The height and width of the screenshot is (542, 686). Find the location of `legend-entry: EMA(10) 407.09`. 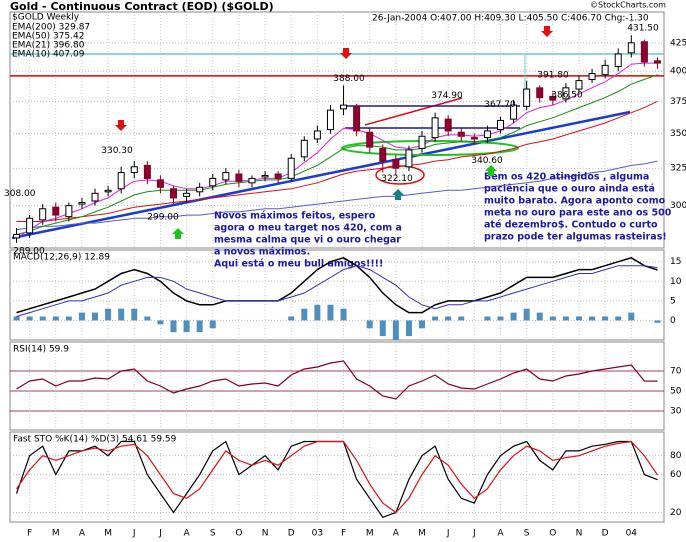

legend-entry: EMA(10) 407.09 is located at coordinates (48, 55).